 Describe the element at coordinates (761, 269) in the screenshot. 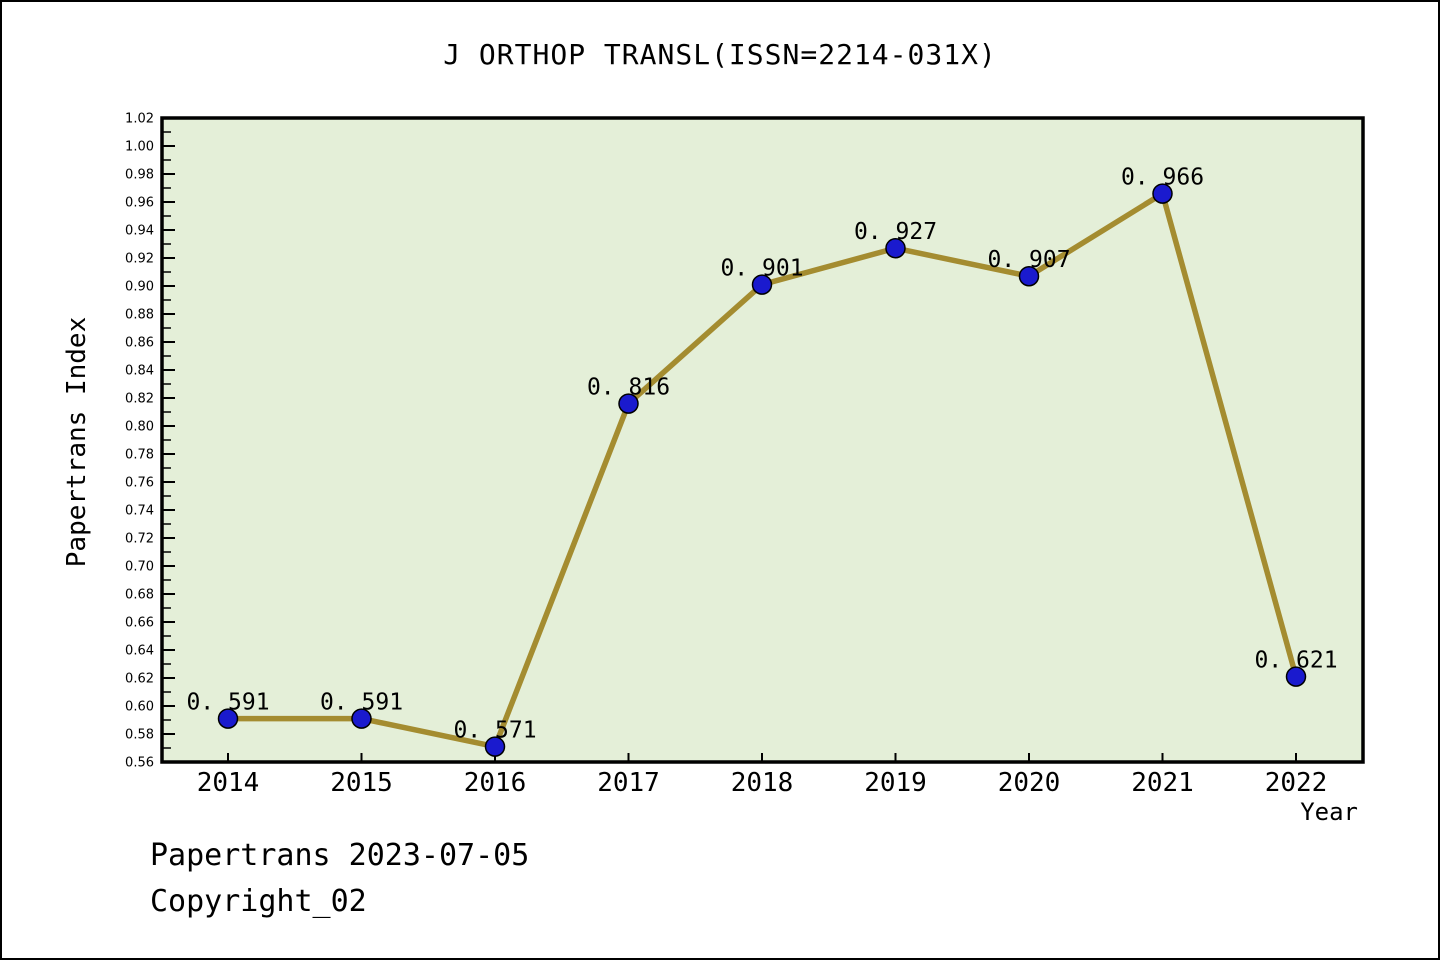

I see `point-value-label: 0. 901` at that location.